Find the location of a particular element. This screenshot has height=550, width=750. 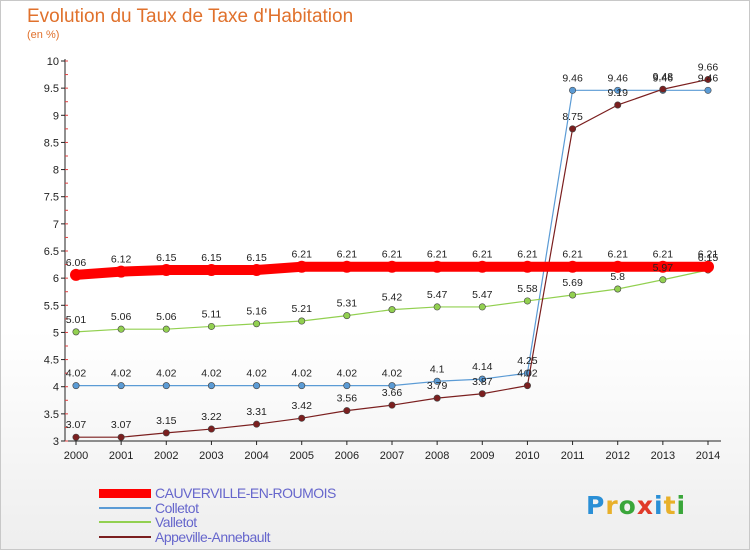

data-label: 3.66 is located at coordinates (392, 393).